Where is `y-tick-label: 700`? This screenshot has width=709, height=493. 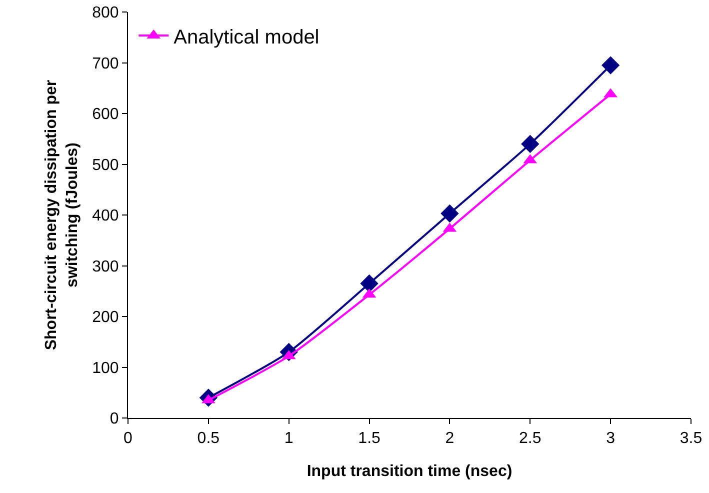
y-tick-label: 700 is located at coordinates (105, 63).